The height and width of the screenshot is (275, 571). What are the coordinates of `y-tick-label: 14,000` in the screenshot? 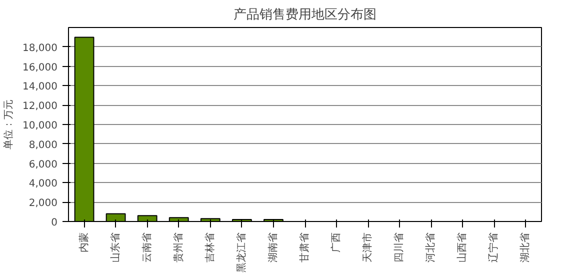 It's located at (40, 87).